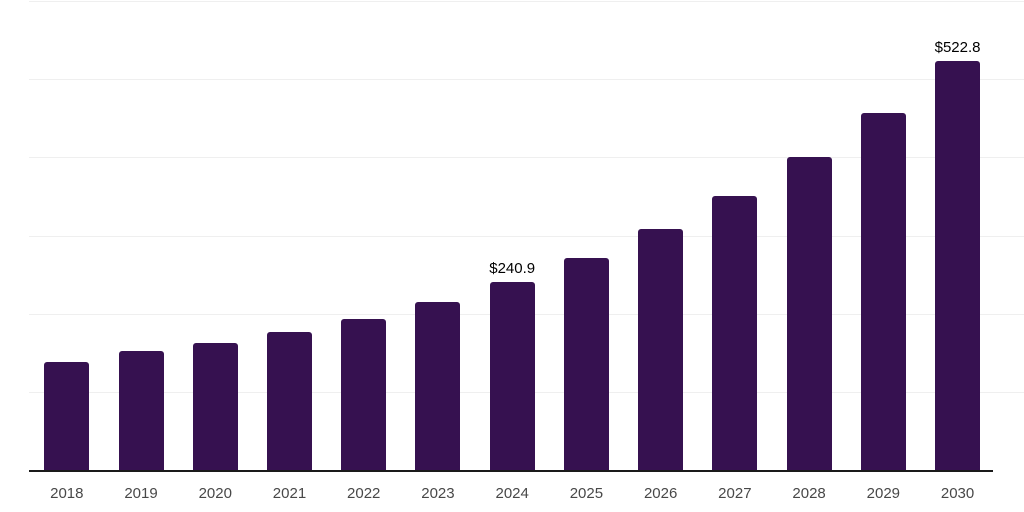 This screenshot has width=1024, height=512. Describe the element at coordinates (957, 493) in the screenshot. I see `x-tick-2030: 2030` at that location.